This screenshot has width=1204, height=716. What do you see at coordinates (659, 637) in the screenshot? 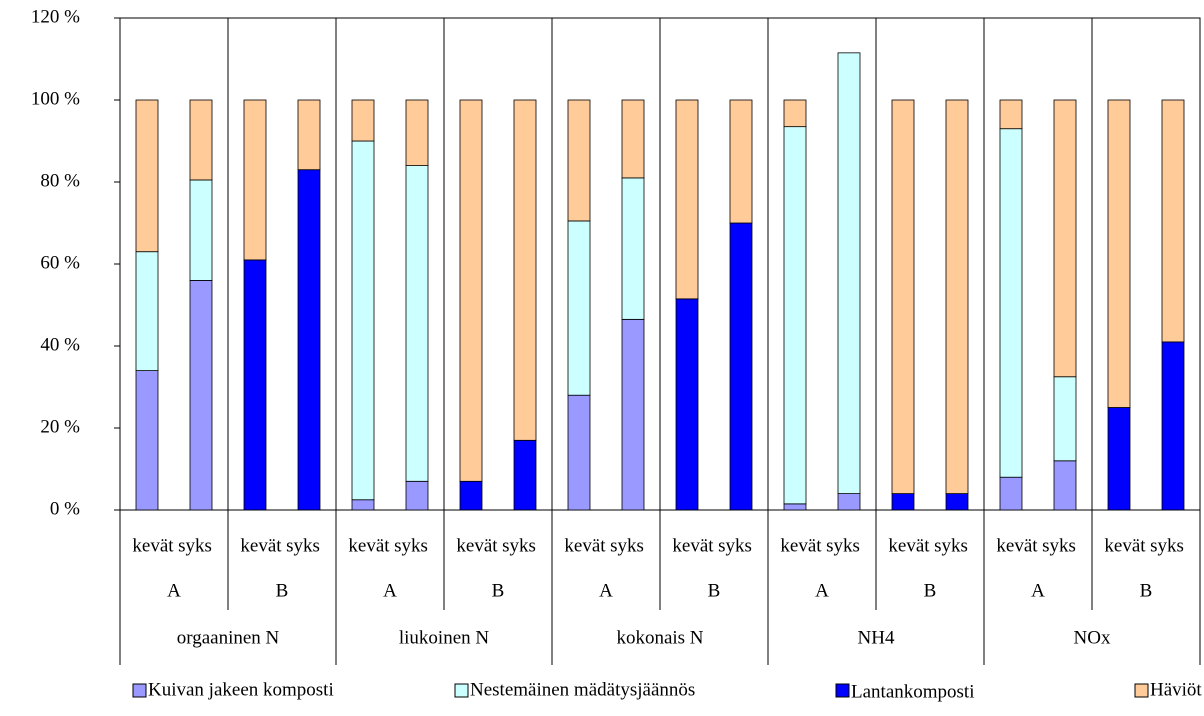
I see `group-label: kokonais N` at bounding box center [659, 637].